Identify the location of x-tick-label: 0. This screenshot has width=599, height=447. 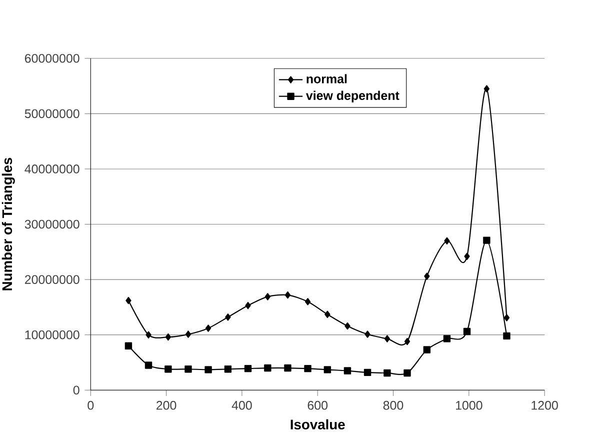
(91, 405).